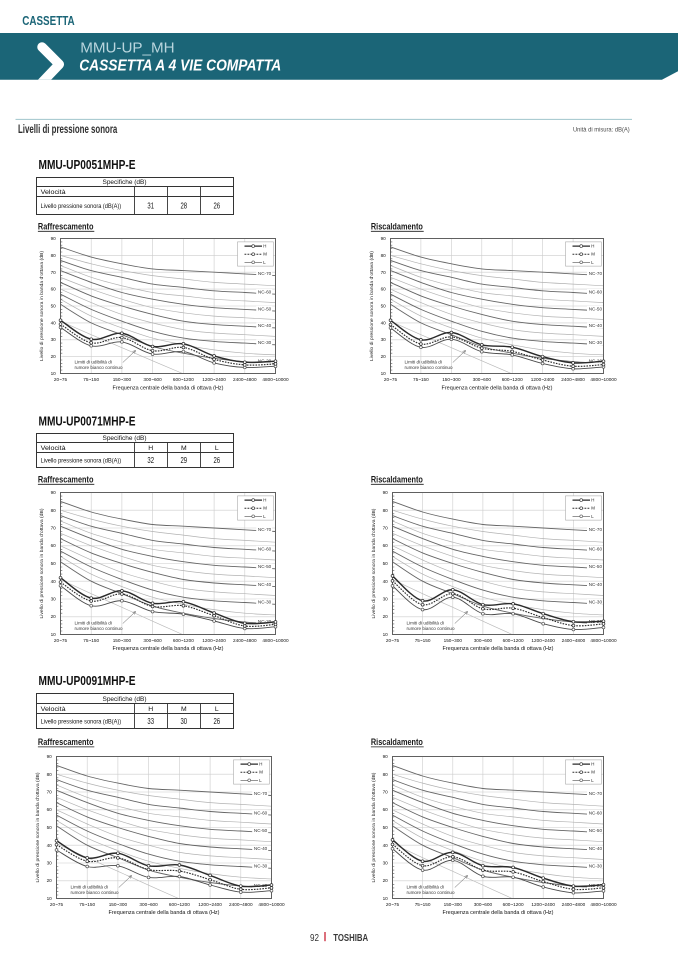 The width and height of the screenshot is (678, 959). Describe the element at coordinates (386, 809) in the screenshot. I see `svg-text: 60` at that location.